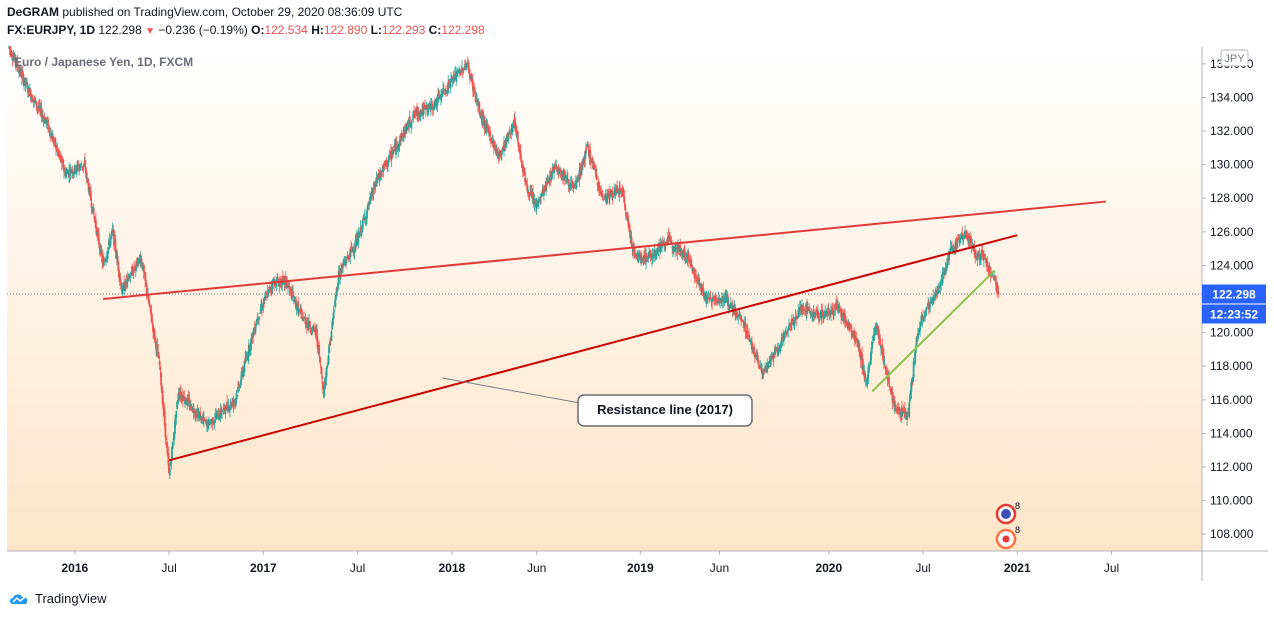 The image size is (1274, 618). Describe the element at coordinates (1007, 537) in the screenshot. I see `earnings-event-badge: 8` at that location.